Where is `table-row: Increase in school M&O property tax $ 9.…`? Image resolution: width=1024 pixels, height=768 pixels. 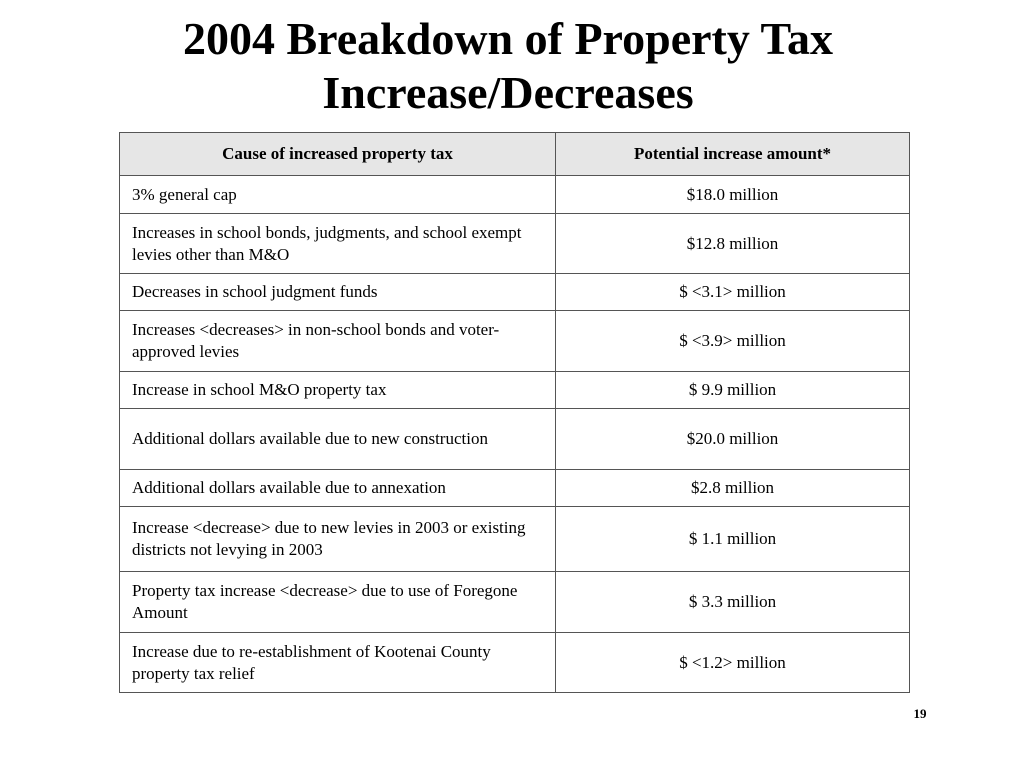 table-row: Increase in school M&O property tax $ 9.… is located at coordinates (514, 390).